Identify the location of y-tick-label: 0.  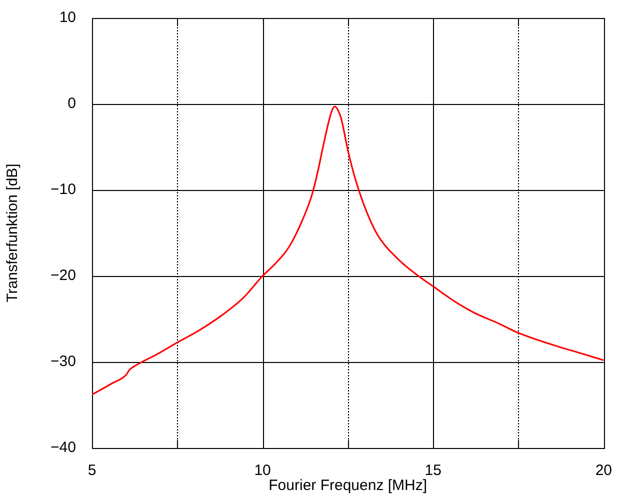
(72, 103).